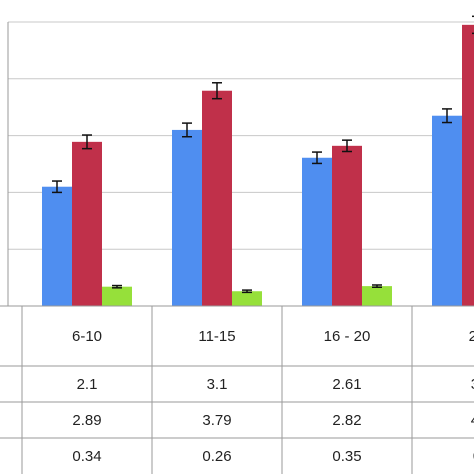 The height and width of the screenshot is (474, 474). What do you see at coordinates (471, 336) in the screenshot?
I see `category-label: 21` at bounding box center [471, 336].